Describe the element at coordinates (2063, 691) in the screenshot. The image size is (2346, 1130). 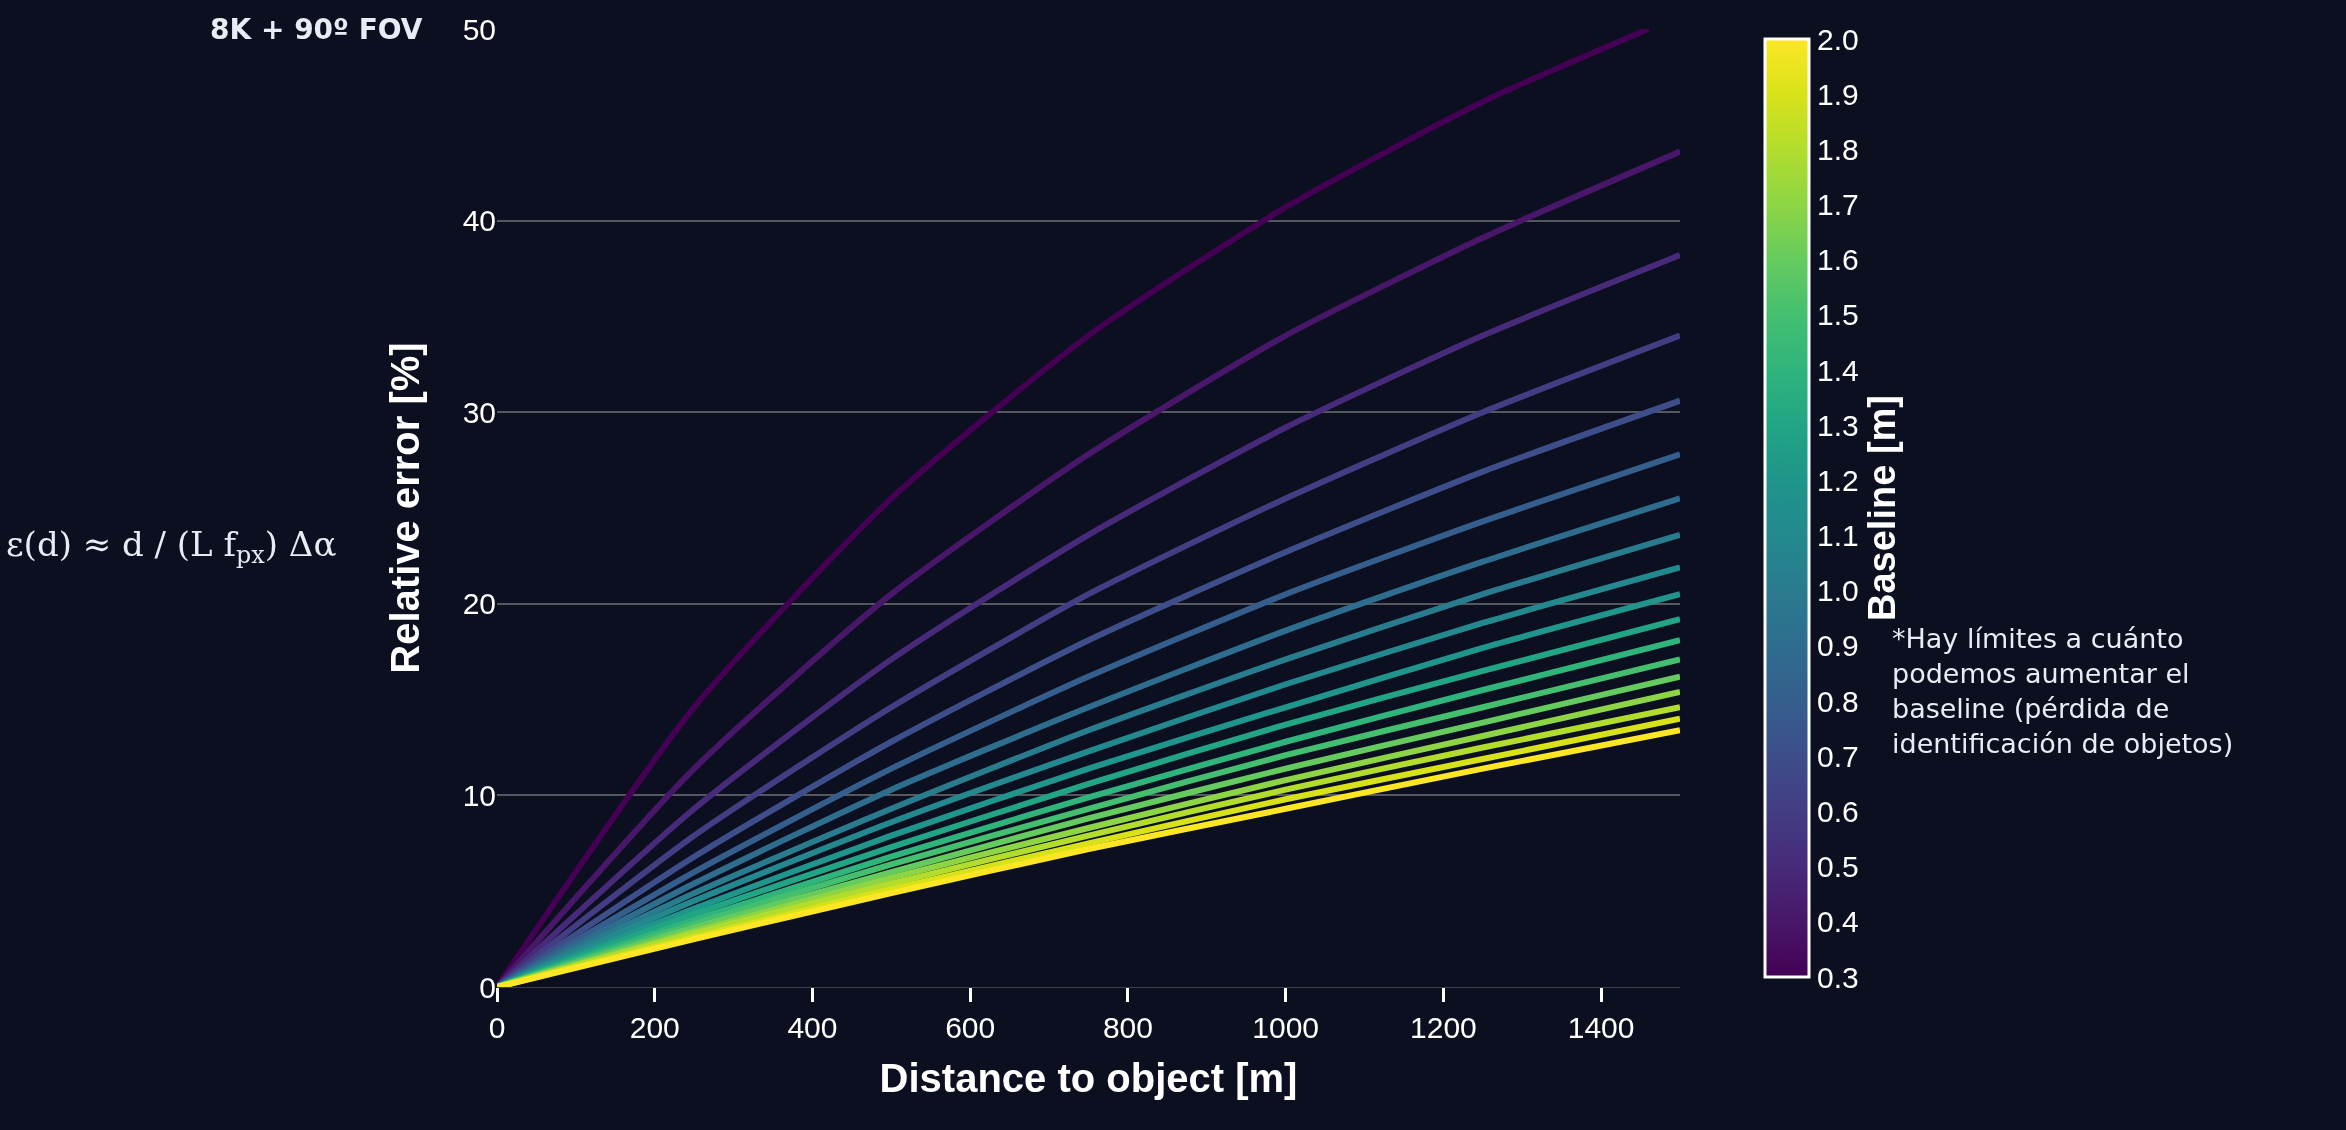
I see `text: *Hay límites a cuánto podemos aumentar el baseline (pérdida de identificación de objetos)` at that location.